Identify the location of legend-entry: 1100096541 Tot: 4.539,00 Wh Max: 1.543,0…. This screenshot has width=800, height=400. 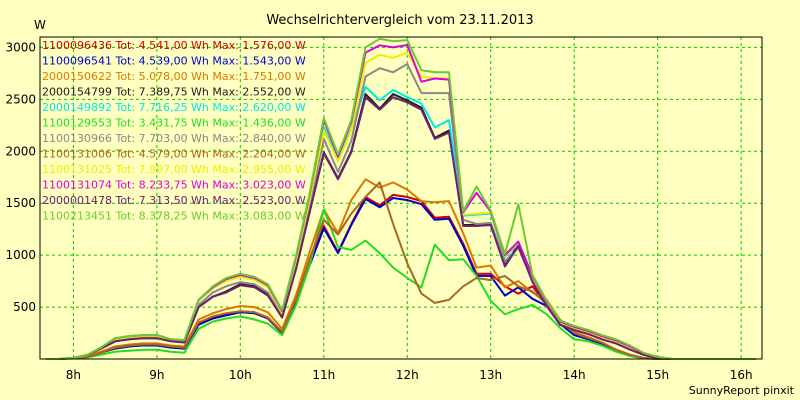
(174, 61).